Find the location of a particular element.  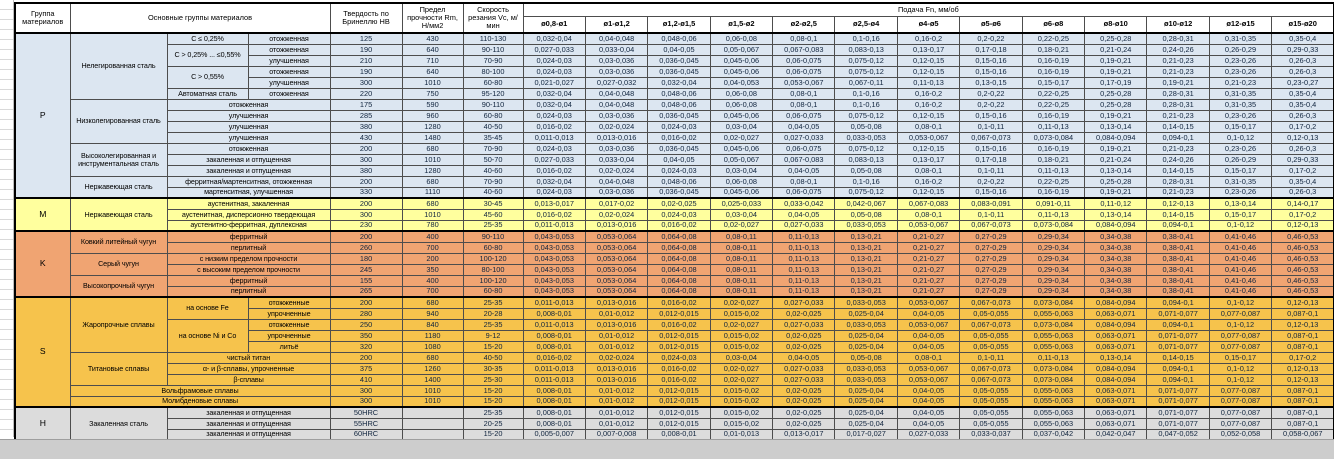

feed-cell: 0,048-0,06 is located at coordinates (679, 181).